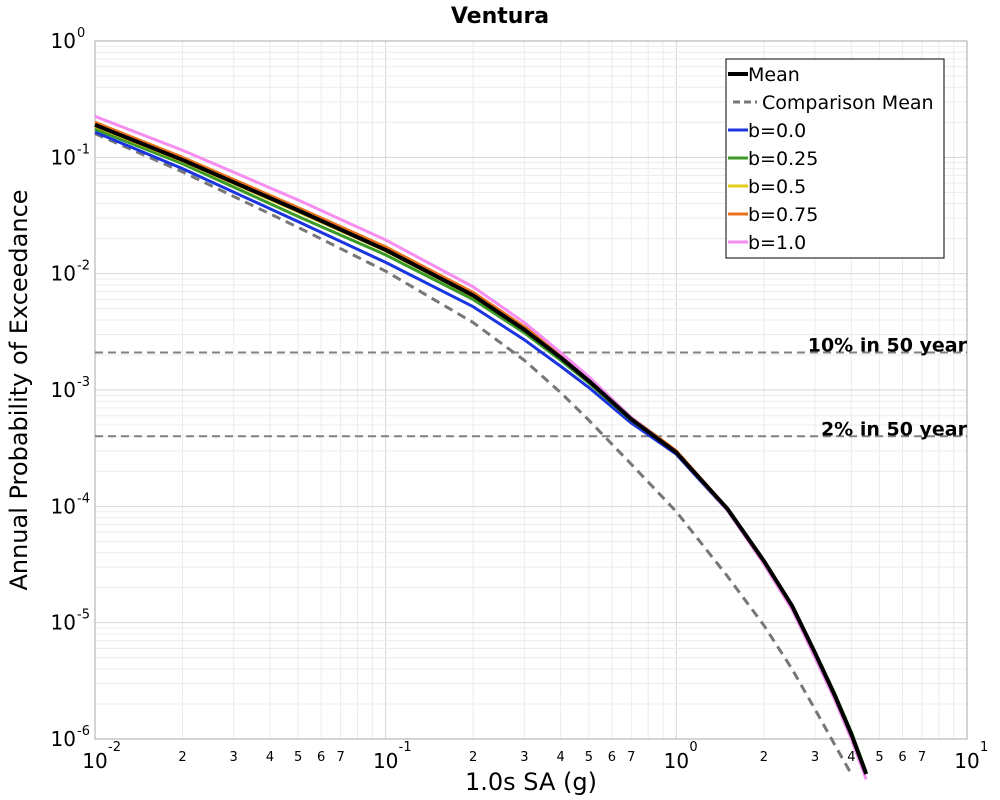  Describe the element at coordinates (848, 103) in the screenshot. I see `legend-label: Comparison Mean` at that location.